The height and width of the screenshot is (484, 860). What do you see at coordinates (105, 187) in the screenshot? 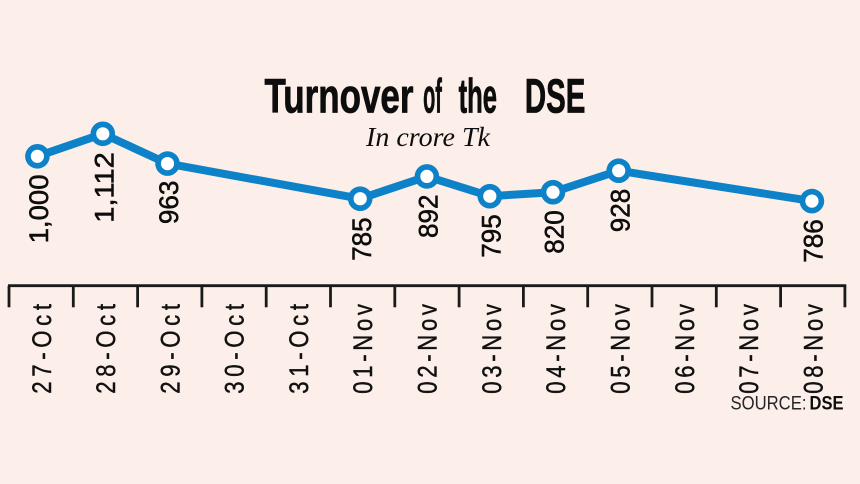
I see `svg-text: 1,112` at bounding box center [105, 187].